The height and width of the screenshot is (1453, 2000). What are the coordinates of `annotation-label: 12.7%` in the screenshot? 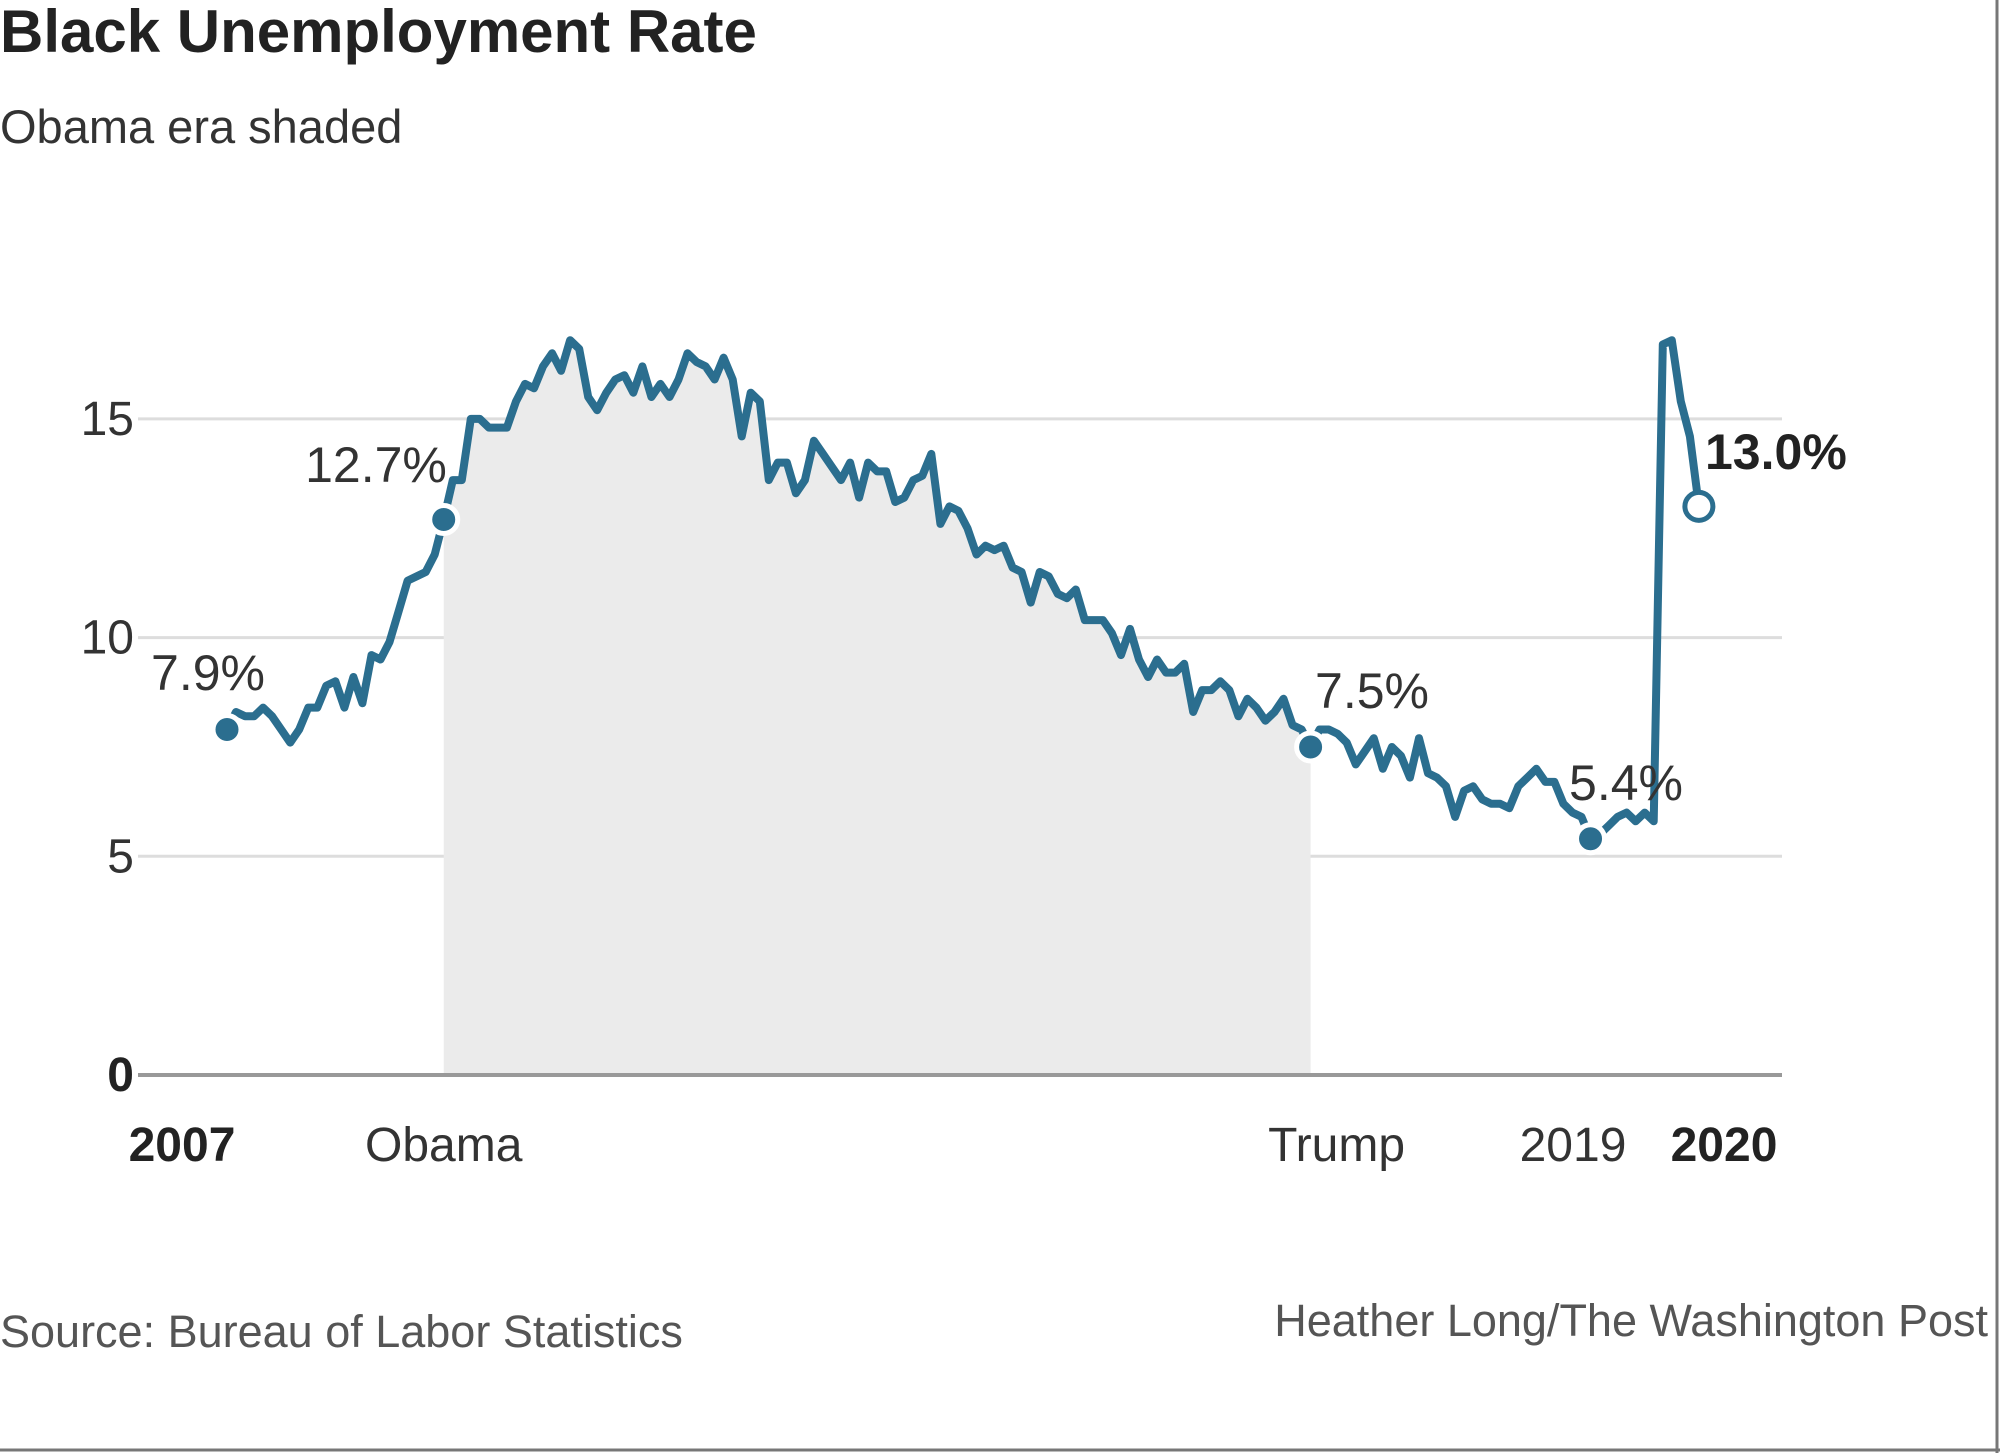 It's located at (376, 465).